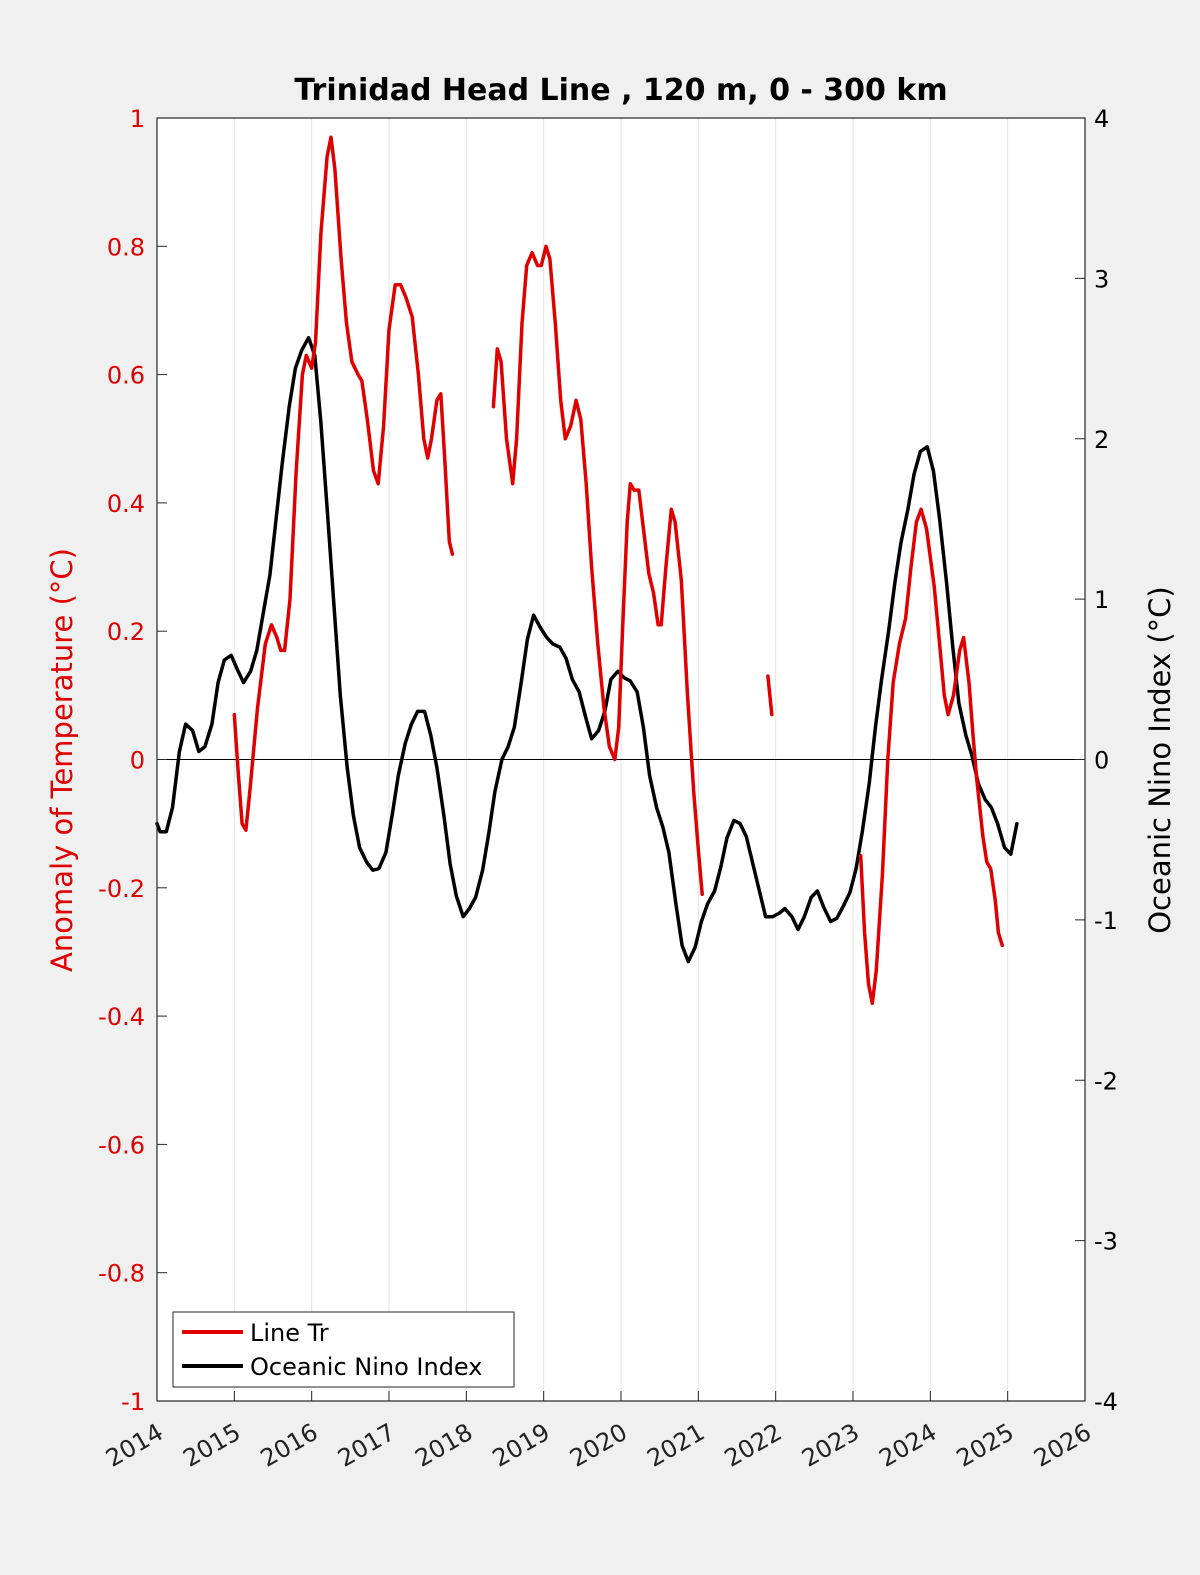 This screenshot has height=1575, width=1200. What do you see at coordinates (126, 376) in the screenshot?
I see `y-left-tick-label: 0.6` at bounding box center [126, 376].